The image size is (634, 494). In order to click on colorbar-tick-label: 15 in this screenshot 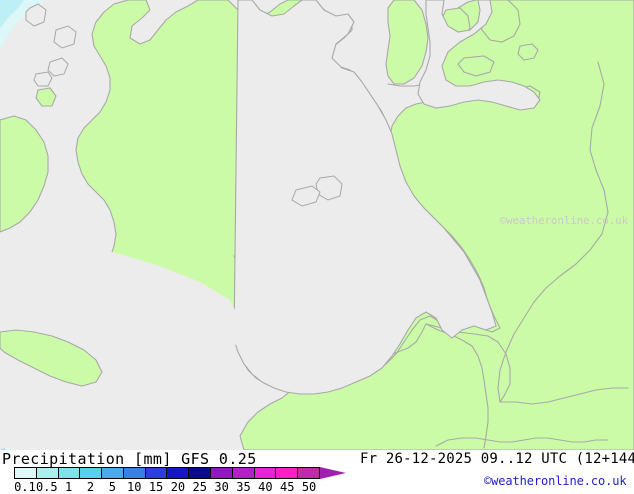, I will do `click(156, 487)`.